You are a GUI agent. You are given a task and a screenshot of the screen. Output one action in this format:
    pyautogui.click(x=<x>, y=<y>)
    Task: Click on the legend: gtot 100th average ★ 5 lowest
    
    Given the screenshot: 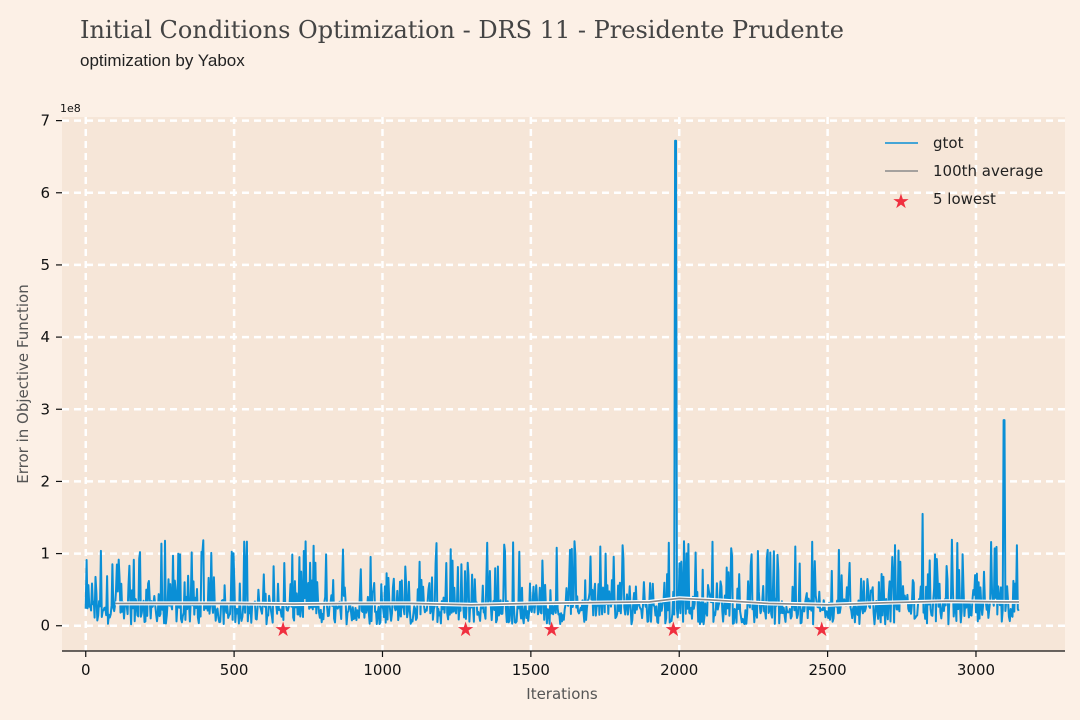 What is the action you would take?
    pyautogui.click(x=964, y=173)
    